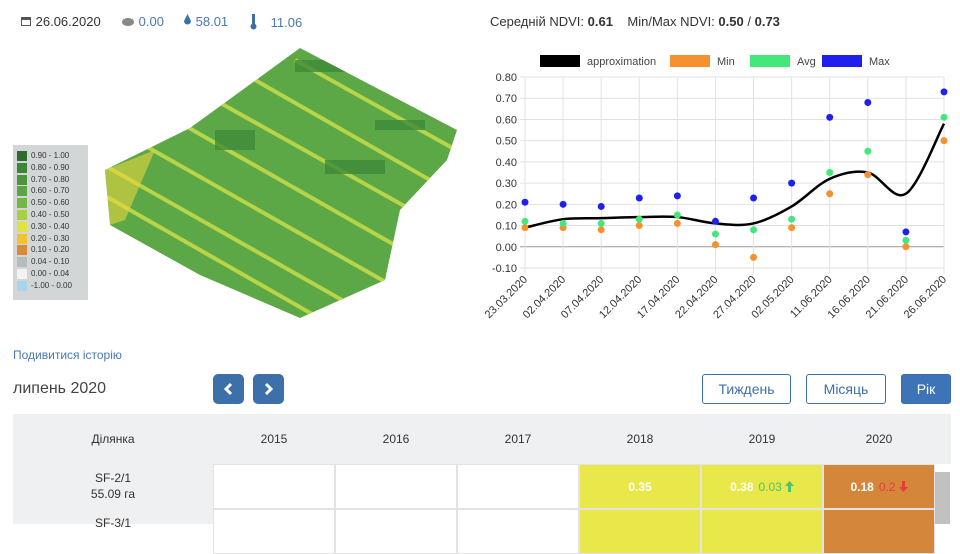  What do you see at coordinates (640, 486) in the screenshot?
I see `cell-value: 0.35` at bounding box center [640, 486].